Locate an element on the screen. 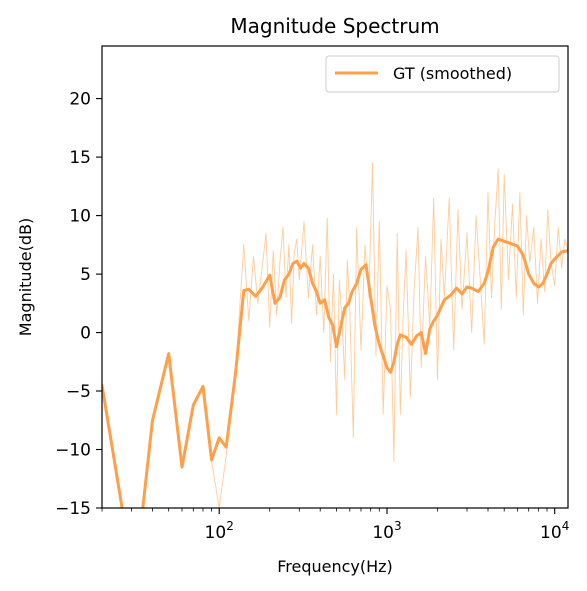  y-tick-label: 15 is located at coordinates (80, 158).